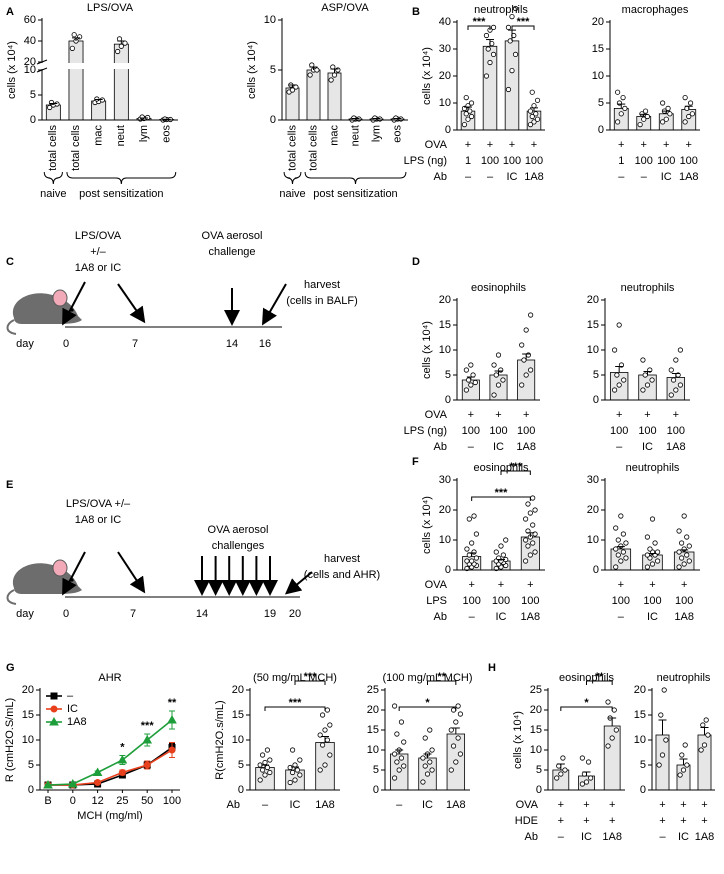  What do you see at coordinates (345, 8) in the screenshot?
I see `chart-title: ASP/OVA` at bounding box center [345, 8].